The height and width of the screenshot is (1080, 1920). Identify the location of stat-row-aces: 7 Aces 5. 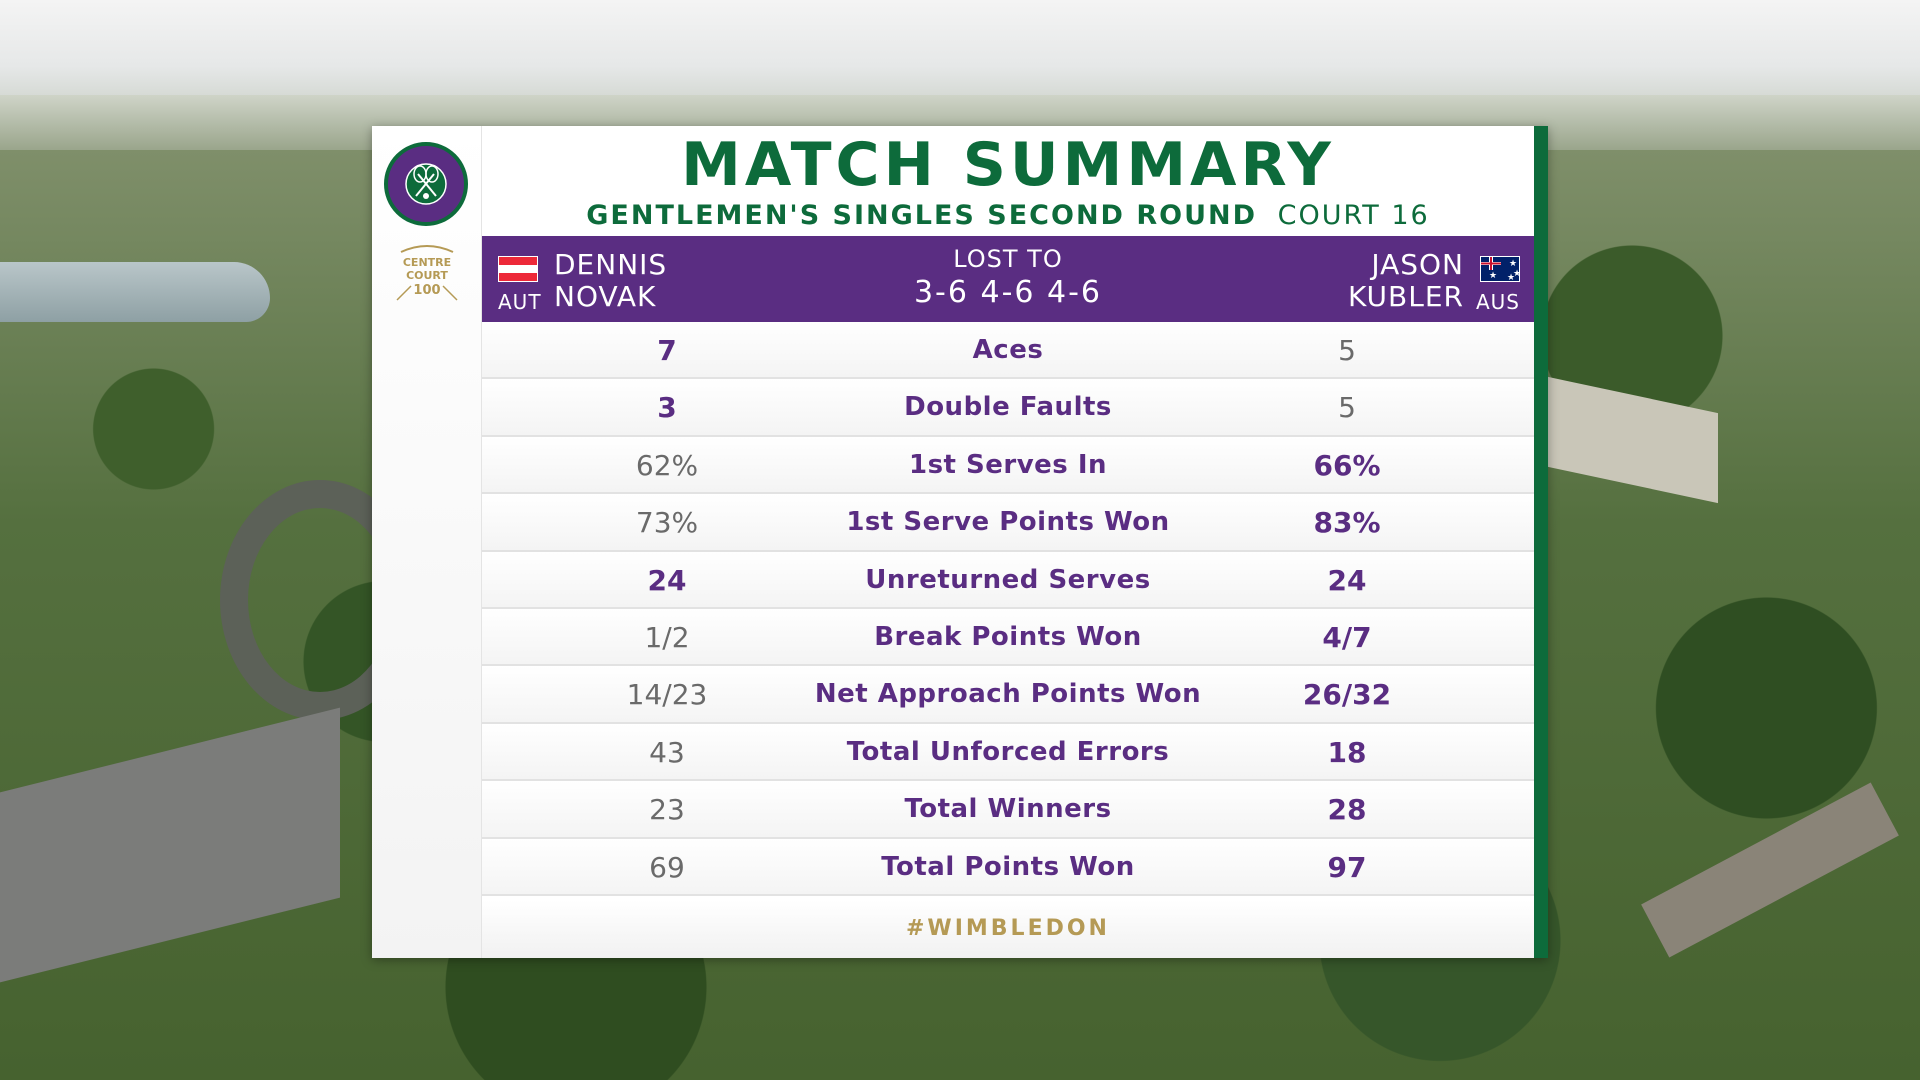
(1008, 351).